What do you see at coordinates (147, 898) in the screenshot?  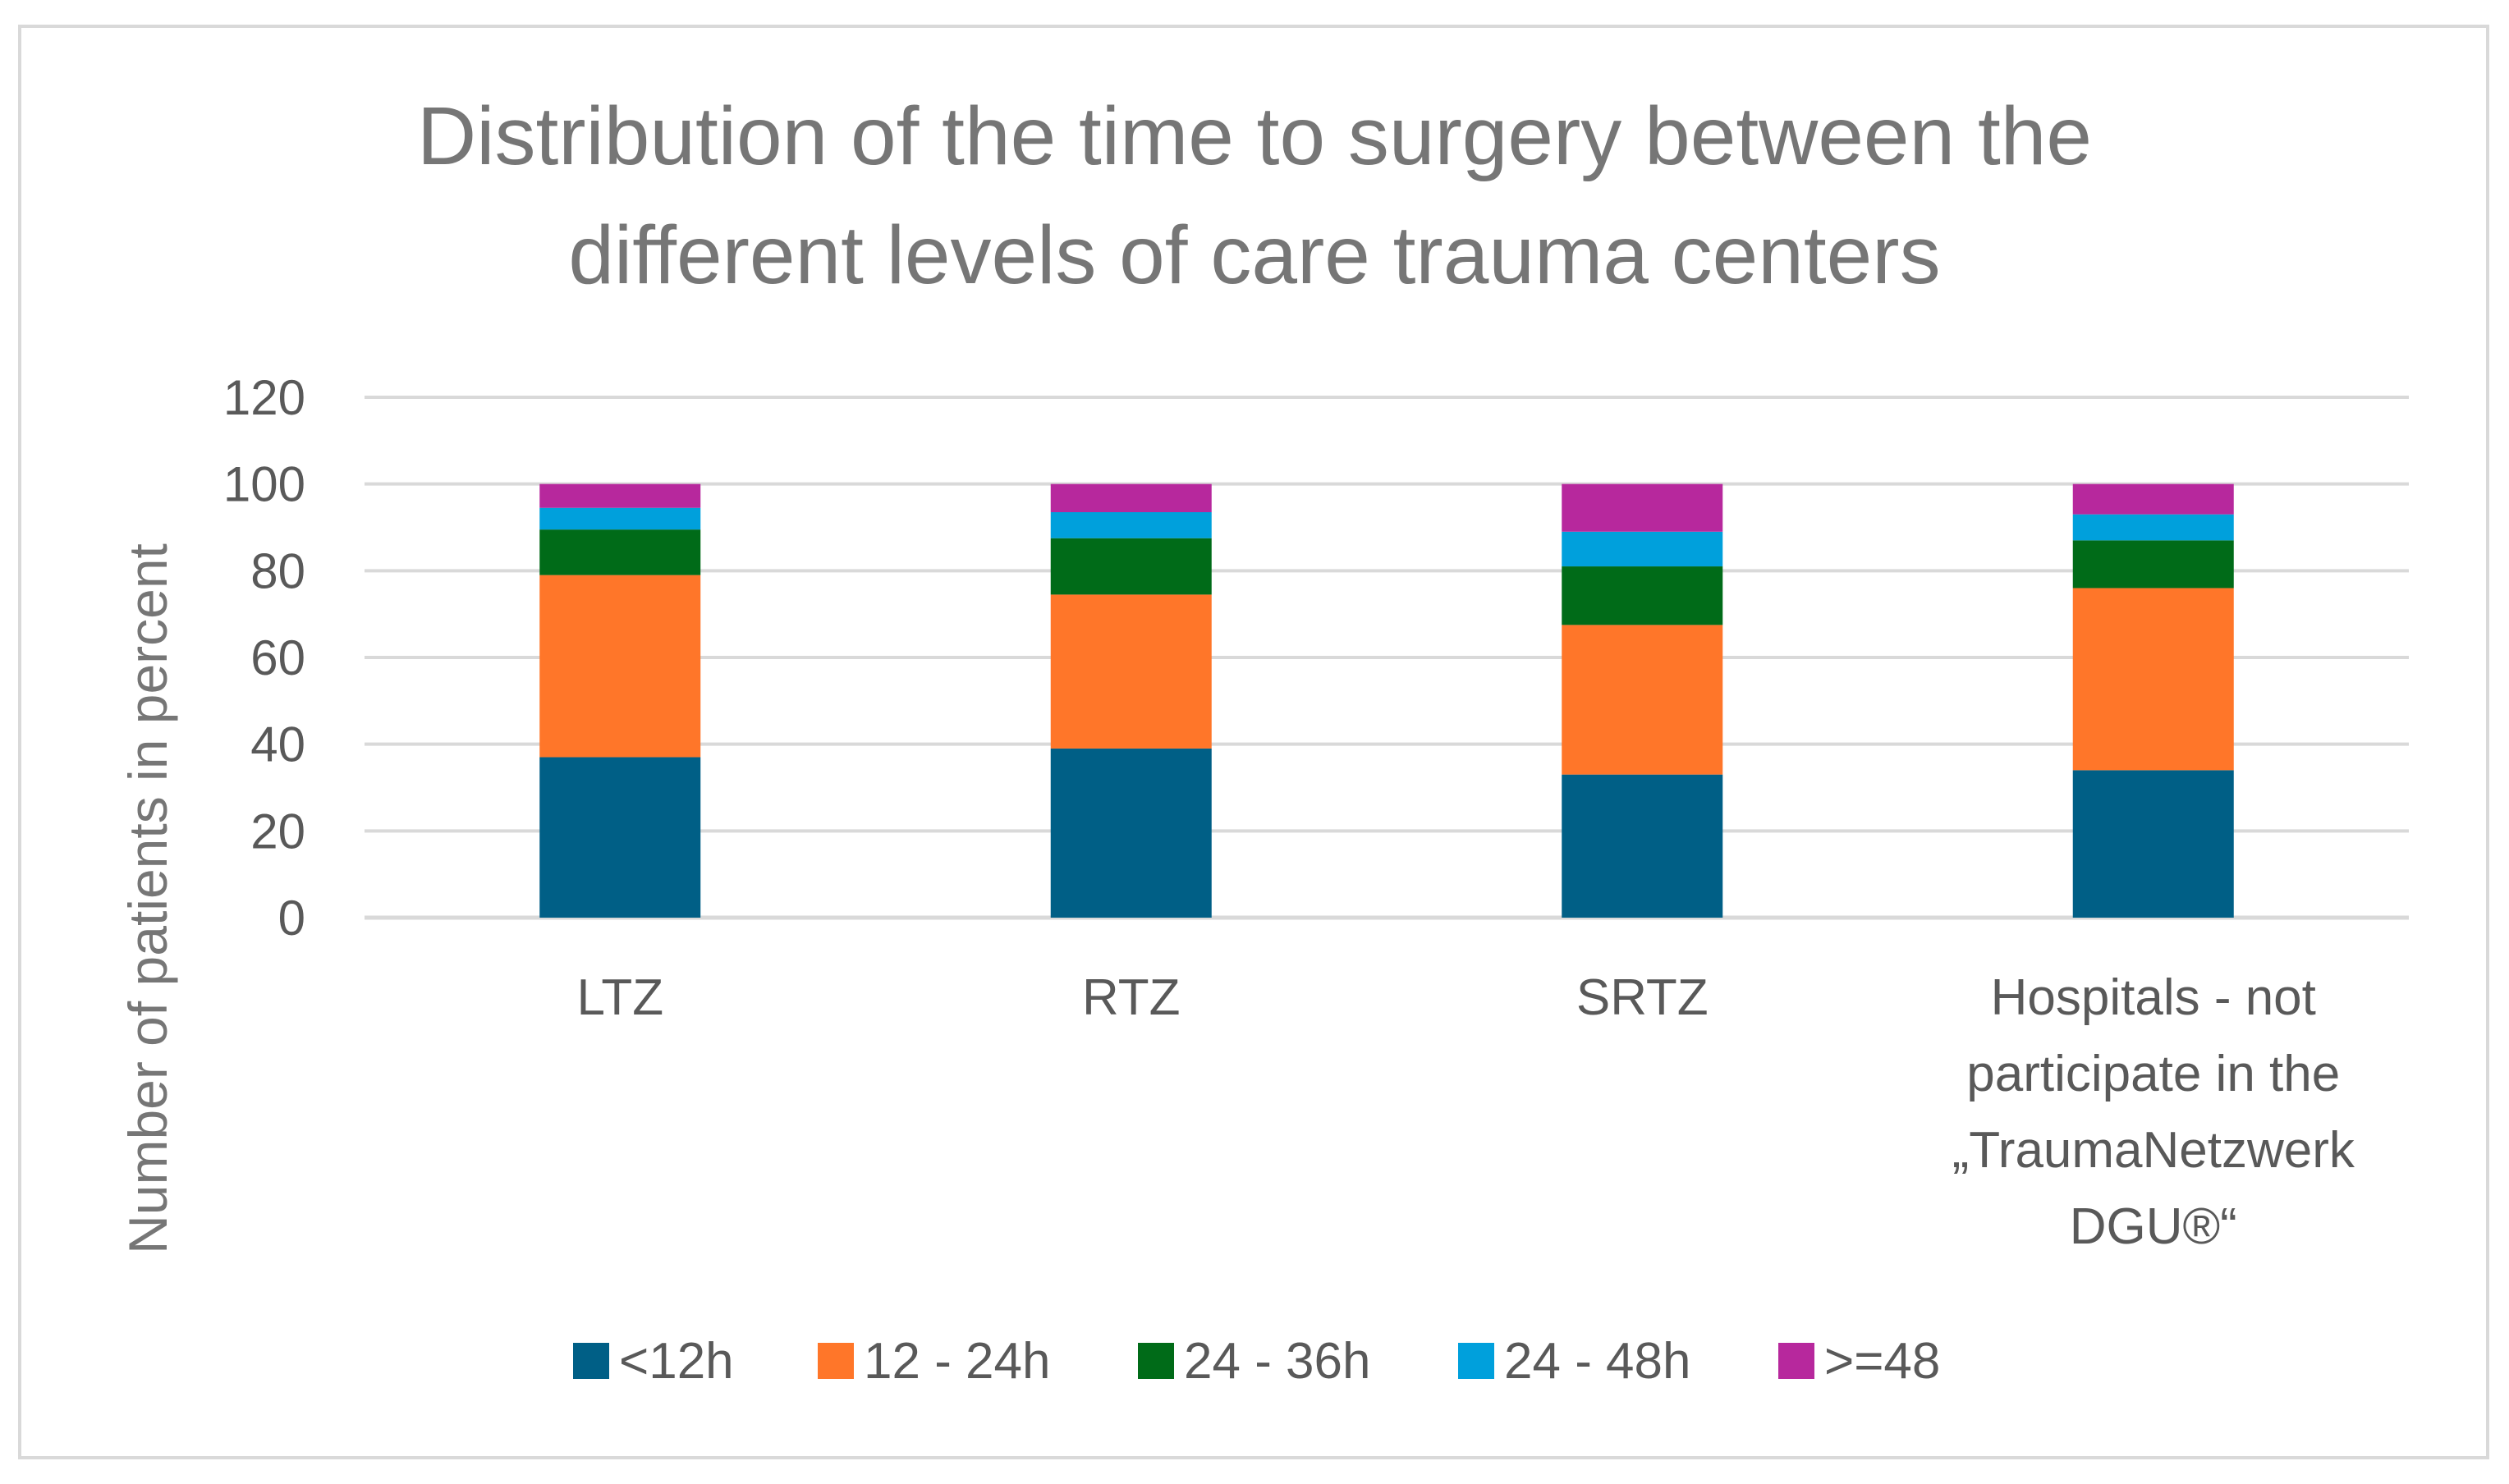 I see `y-axis-label: Number of patients in percent` at bounding box center [147, 898].